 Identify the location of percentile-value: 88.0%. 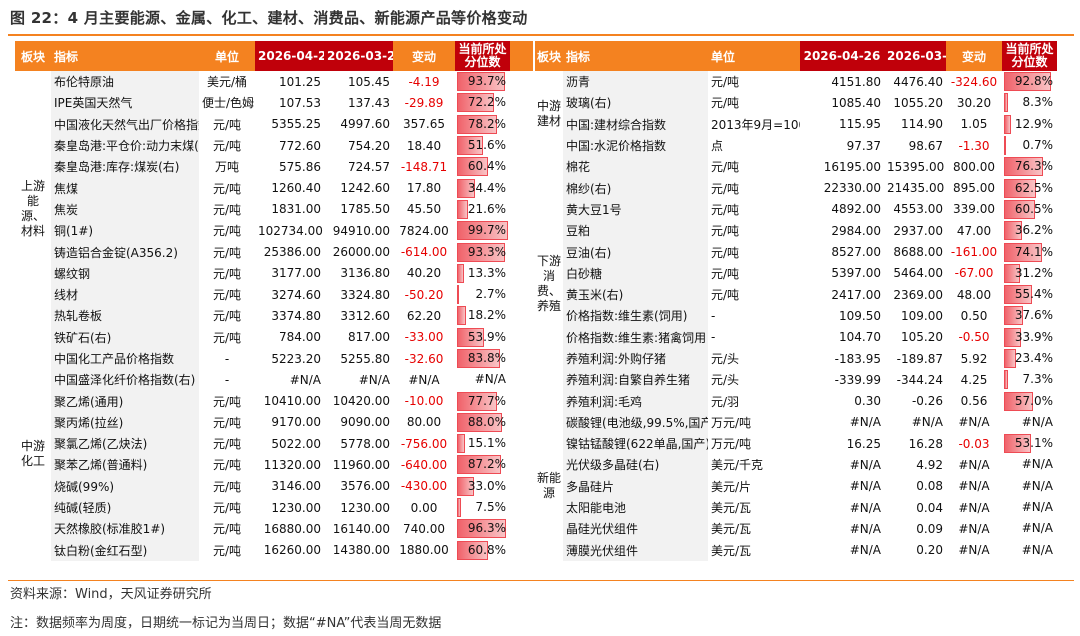
(486, 421).